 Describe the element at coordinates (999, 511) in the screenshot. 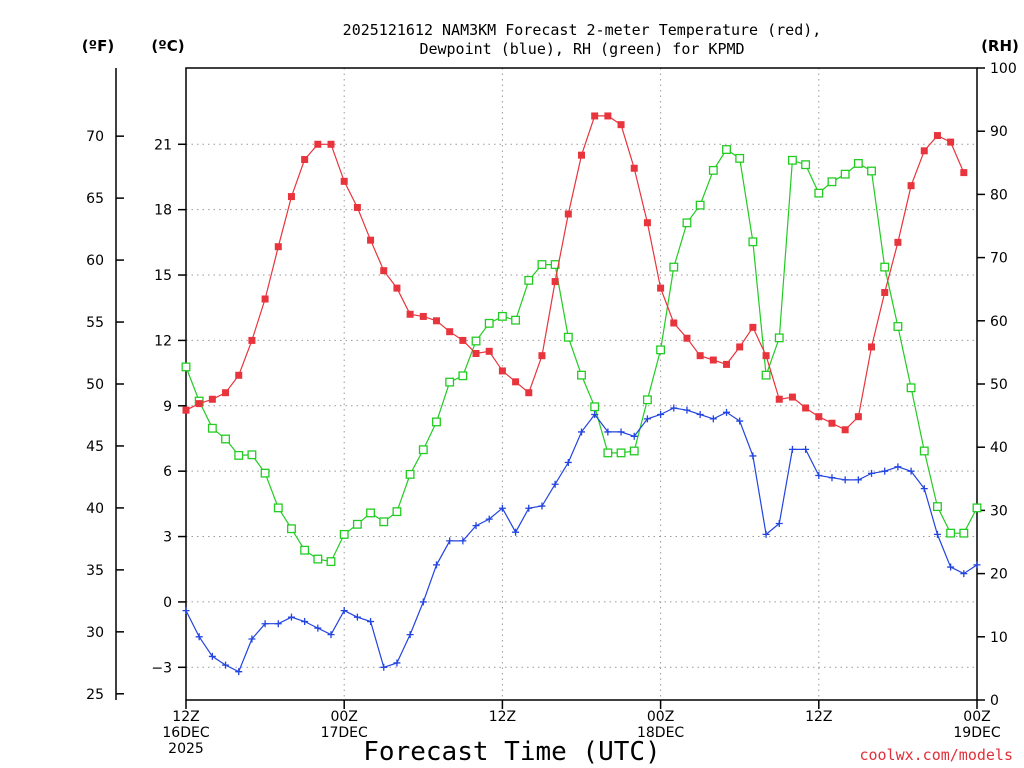

I see `rh-tick-label: 30` at that location.